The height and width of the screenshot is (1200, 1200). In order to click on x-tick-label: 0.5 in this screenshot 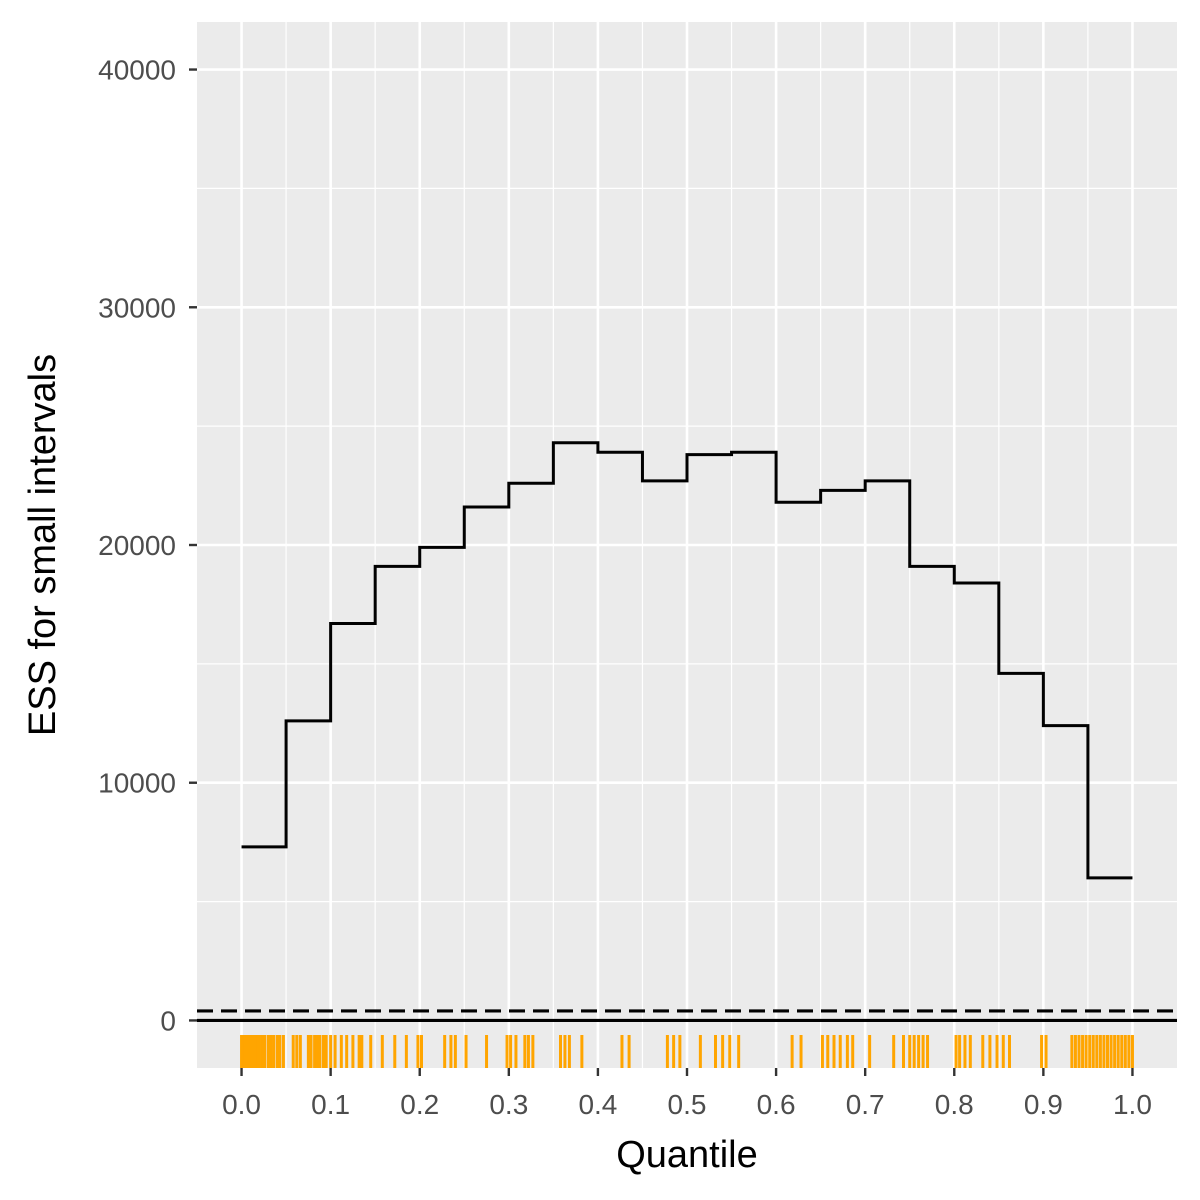, I will do `click(687, 1104)`.